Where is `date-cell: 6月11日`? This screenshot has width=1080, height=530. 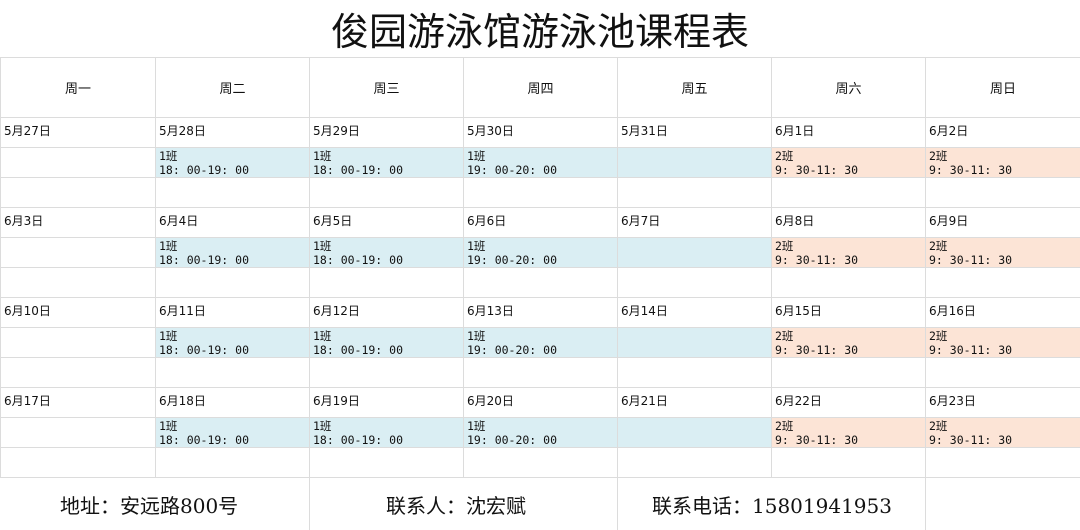
date-cell: 6月11日 is located at coordinates (233, 313).